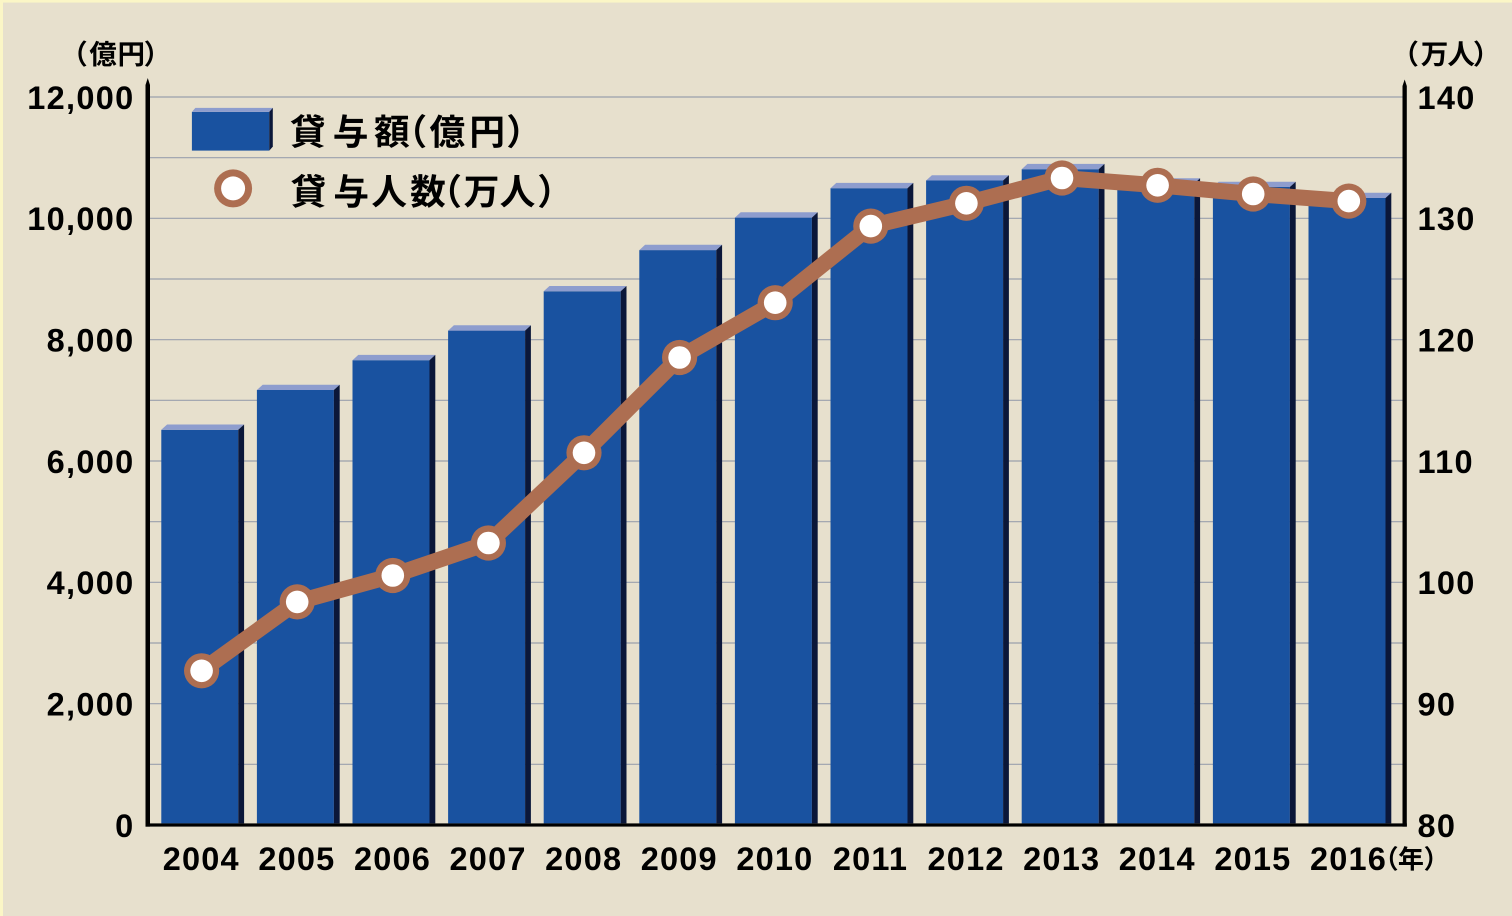  I want to click on svg-text: 2009, so click(679, 859).